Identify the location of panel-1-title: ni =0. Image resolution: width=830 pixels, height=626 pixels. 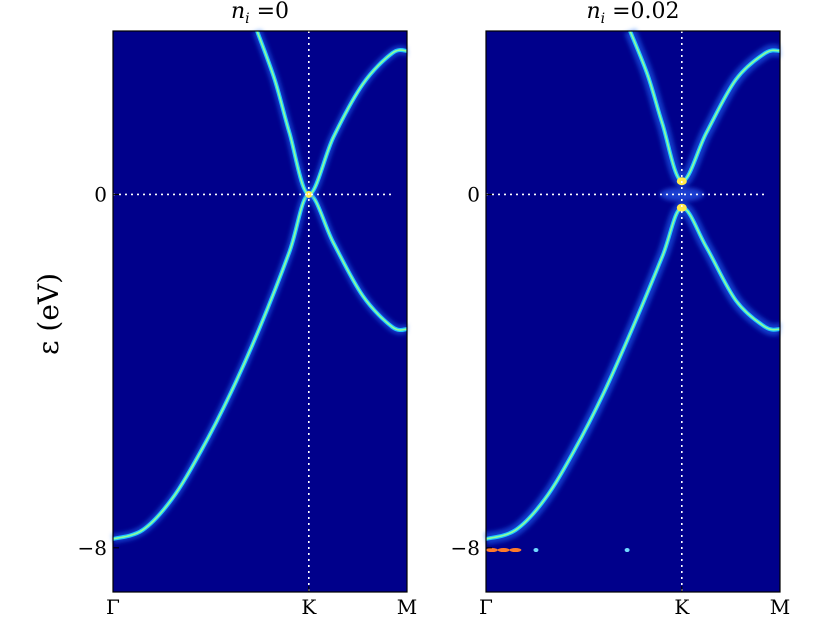
(260, 13).